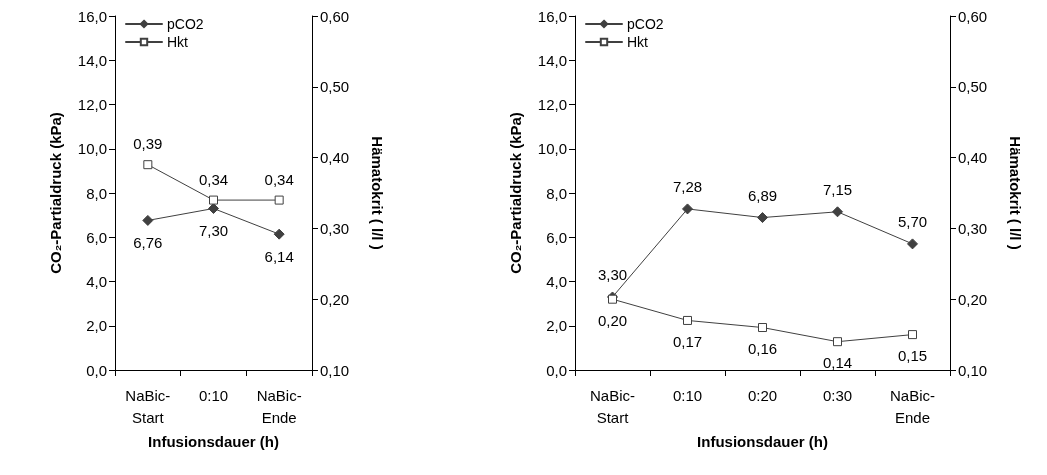  Describe the element at coordinates (837, 190) in the screenshot. I see `data-label: 7,15` at that location.